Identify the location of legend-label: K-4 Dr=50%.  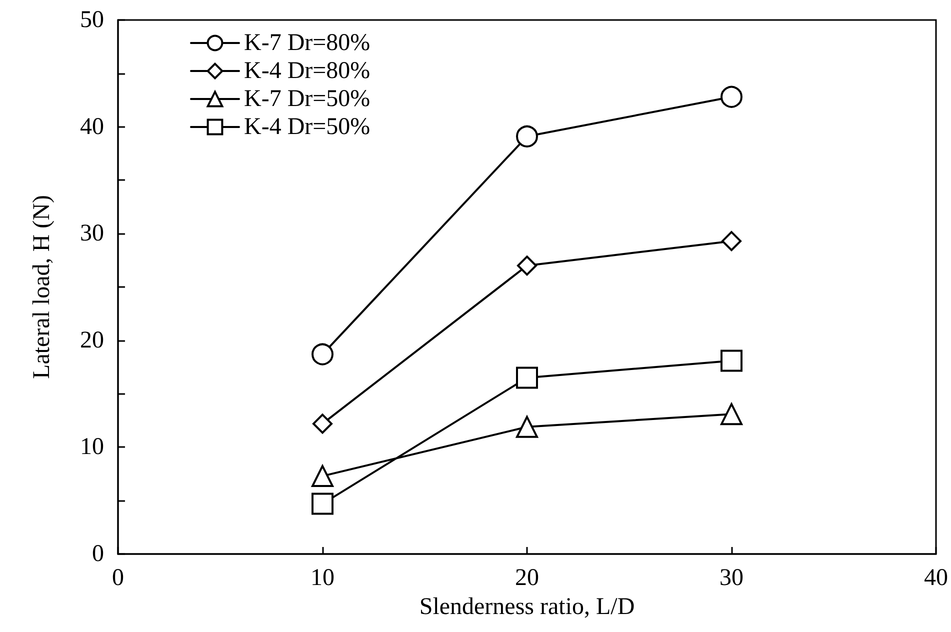
(307, 127).